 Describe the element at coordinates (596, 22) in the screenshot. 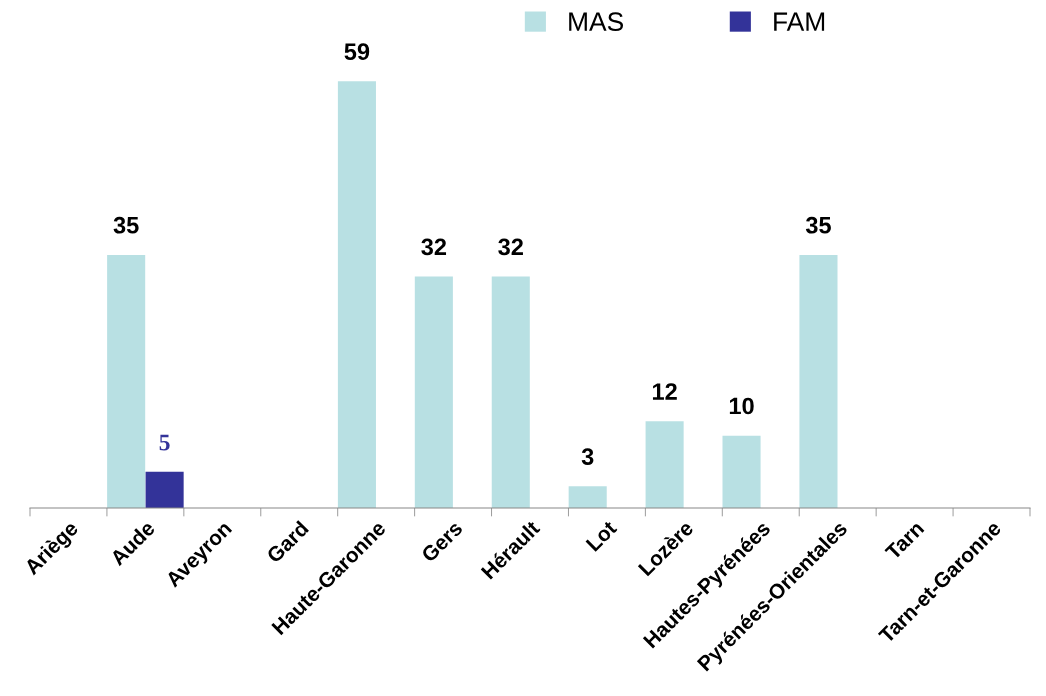

I see `legend-label: MAS` at that location.